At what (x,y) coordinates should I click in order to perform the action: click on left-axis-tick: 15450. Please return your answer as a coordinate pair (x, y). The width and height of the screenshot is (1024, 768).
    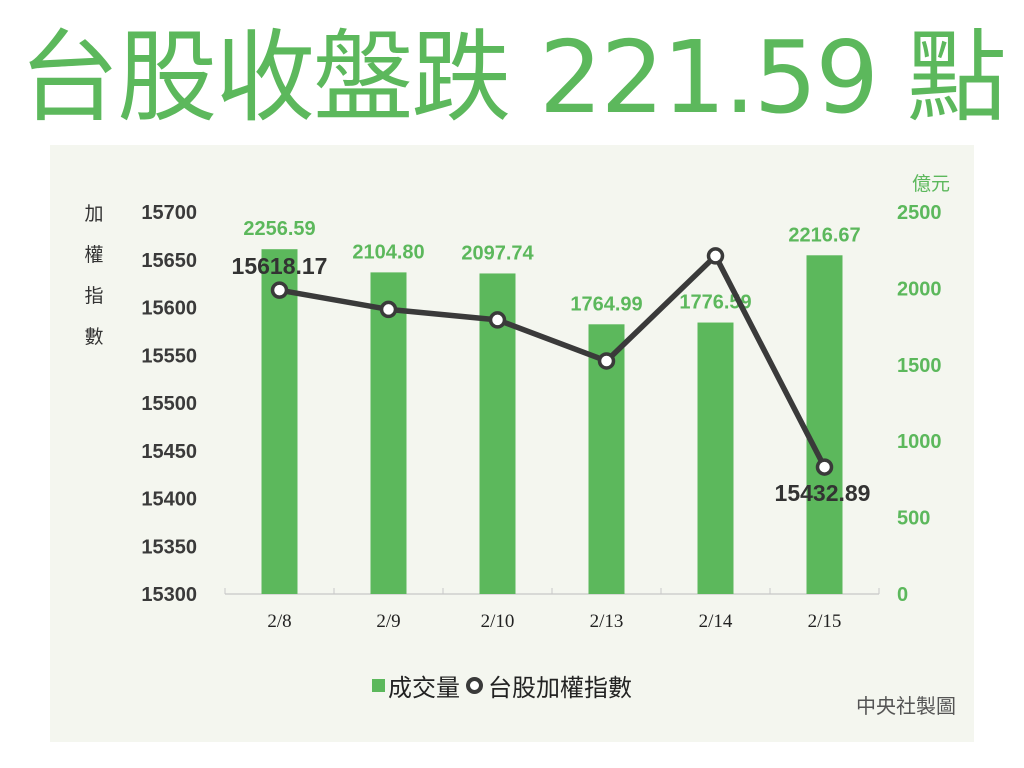
    Looking at the image, I should click on (169, 452).